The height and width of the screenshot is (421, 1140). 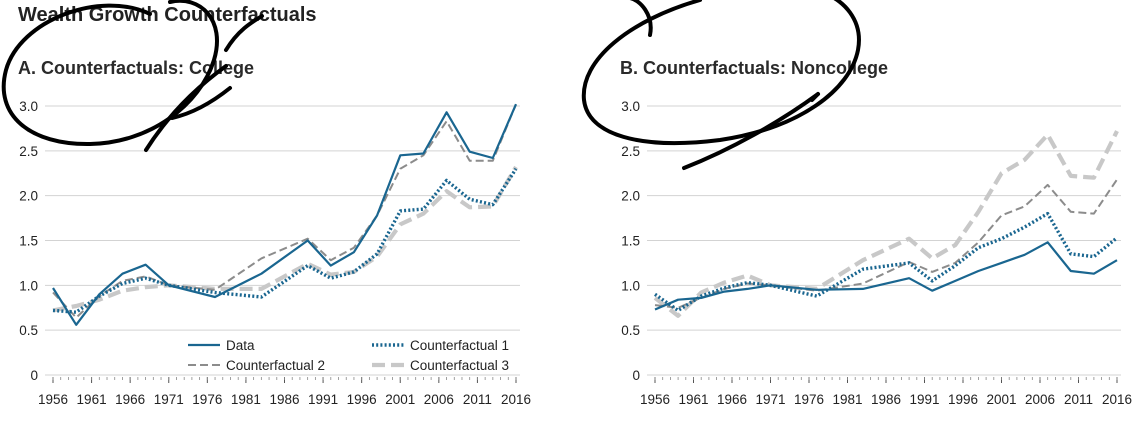 I want to click on legend-label-counterfactual-1: Counterfactual 1, so click(x=459, y=345).